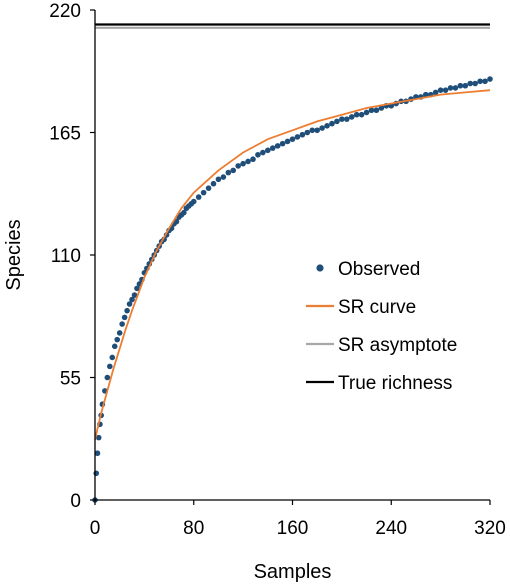 The height and width of the screenshot is (585, 510). What do you see at coordinates (490, 528) in the screenshot?
I see `x-tick-label: 320` at bounding box center [490, 528].